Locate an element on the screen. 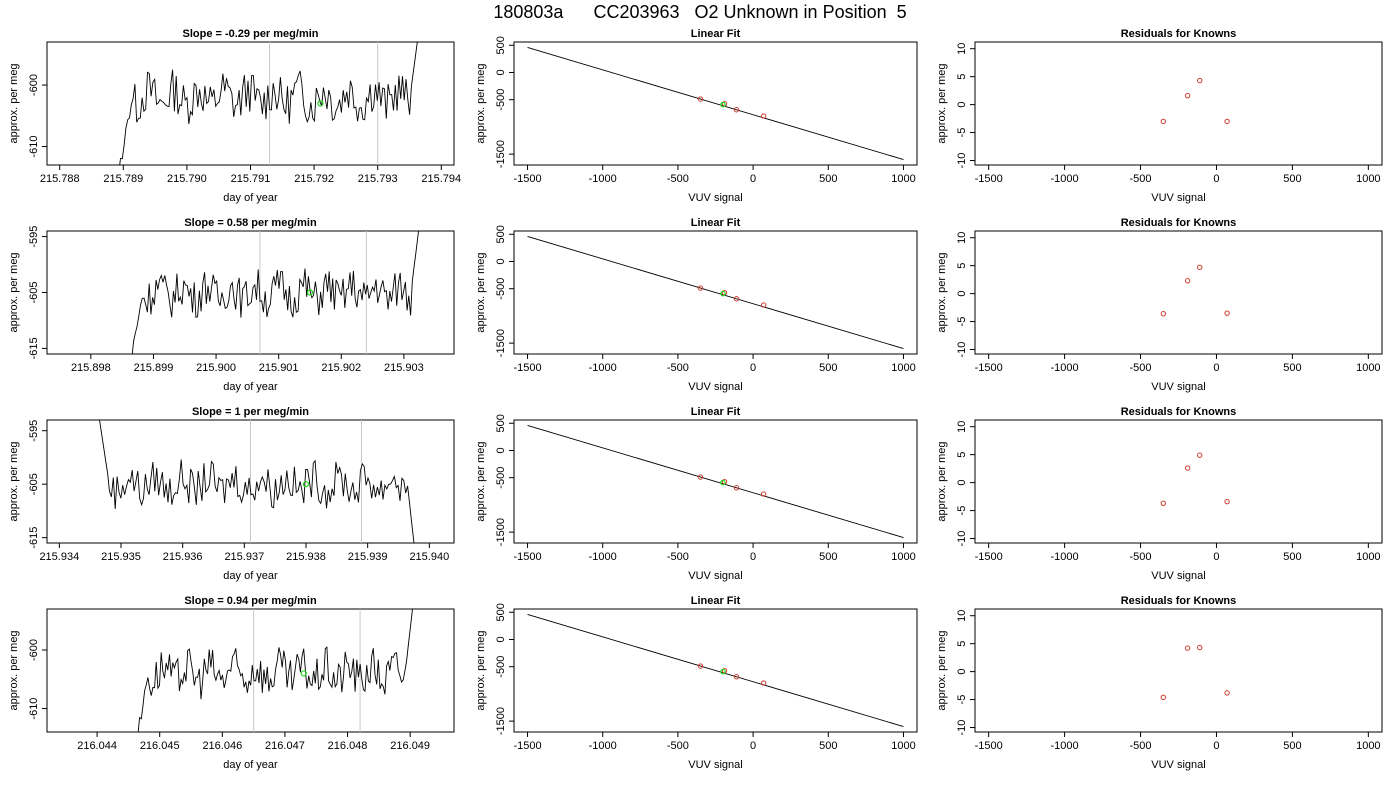 The image size is (1400, 800). x-tick-label: 215.794 is located at coordinates (441, 179).